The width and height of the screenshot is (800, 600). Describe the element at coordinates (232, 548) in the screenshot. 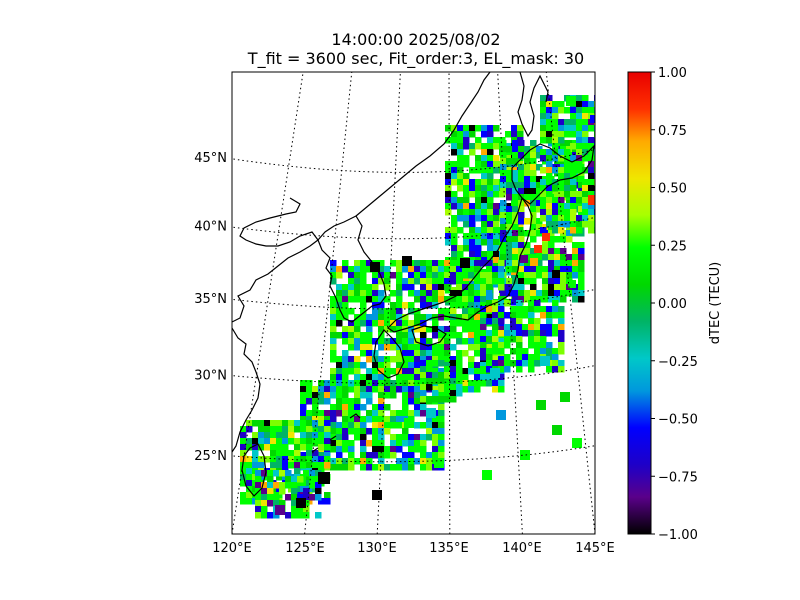

I see `lon-label: 120°E` at that location.